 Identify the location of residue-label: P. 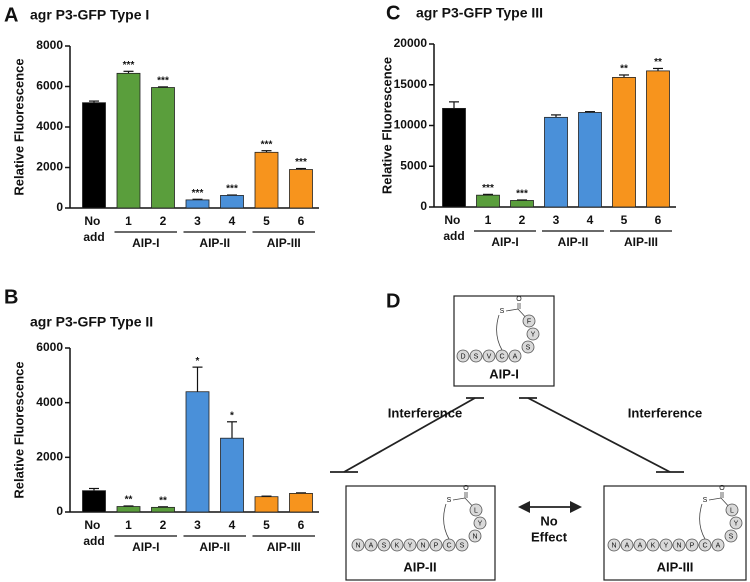
(692, 545).